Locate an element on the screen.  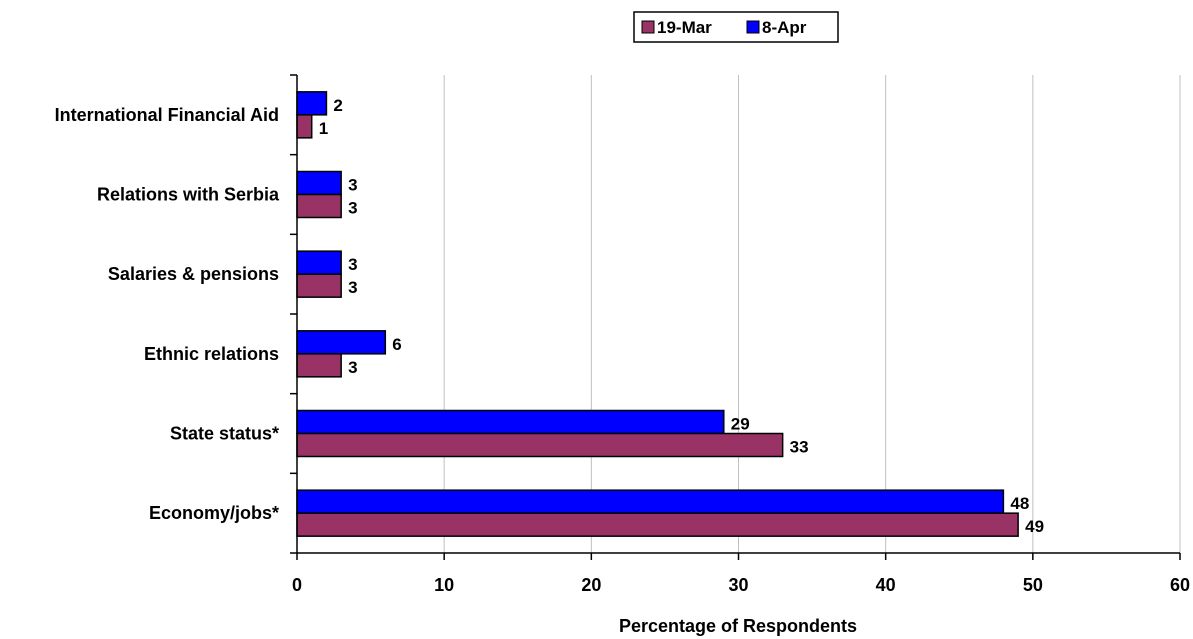
x-axis-title: Percentage of Respondents is located at coordinates (738, 626).